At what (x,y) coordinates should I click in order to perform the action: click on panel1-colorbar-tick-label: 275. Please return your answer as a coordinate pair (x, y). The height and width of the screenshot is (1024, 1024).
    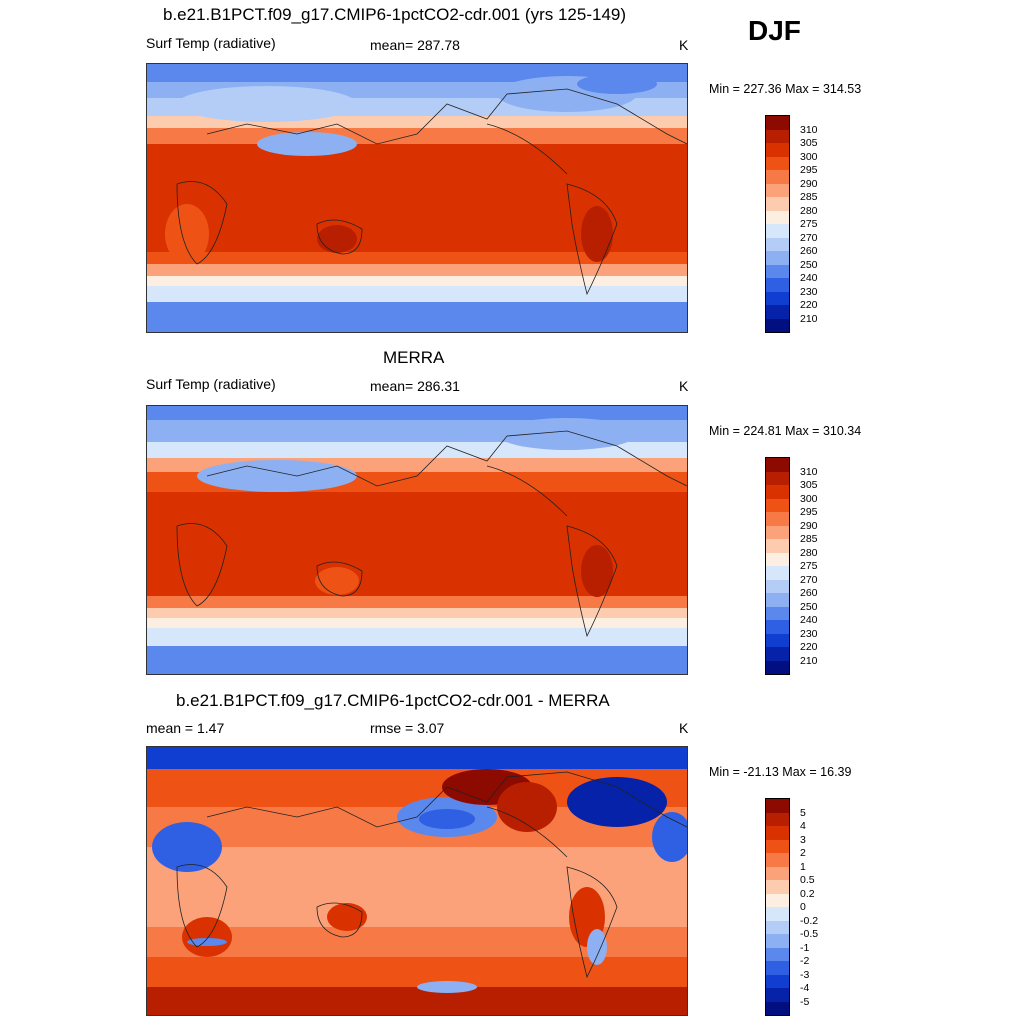
    Looking at the image, I should click on (809, 224).